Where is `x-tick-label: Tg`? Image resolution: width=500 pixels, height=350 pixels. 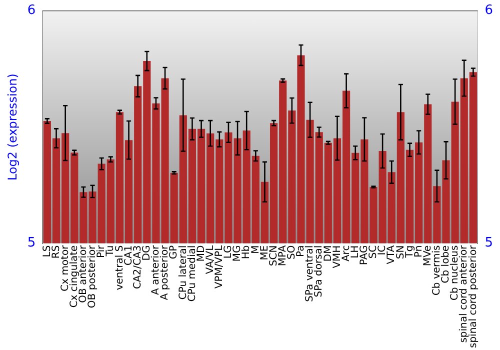
x-tick-label: Tg is located at coordinates (410, 252).